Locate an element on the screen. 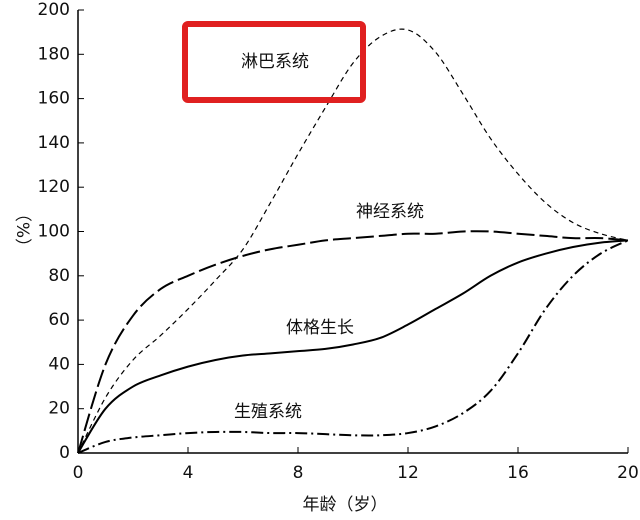  y-tick-label: 180 is located at coordinates (54, 54).